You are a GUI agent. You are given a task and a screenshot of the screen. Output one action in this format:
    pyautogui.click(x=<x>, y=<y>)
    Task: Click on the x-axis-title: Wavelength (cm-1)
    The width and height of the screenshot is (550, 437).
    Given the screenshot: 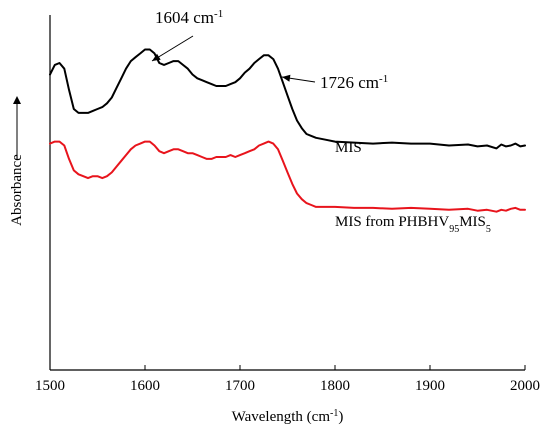 What is the action you would take?
    pyautogui.click(x=288, y=417)
    